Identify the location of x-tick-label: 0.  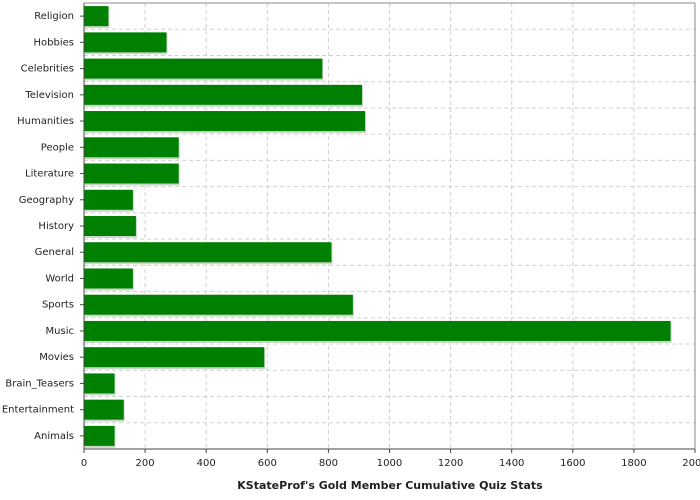
(84, 463).